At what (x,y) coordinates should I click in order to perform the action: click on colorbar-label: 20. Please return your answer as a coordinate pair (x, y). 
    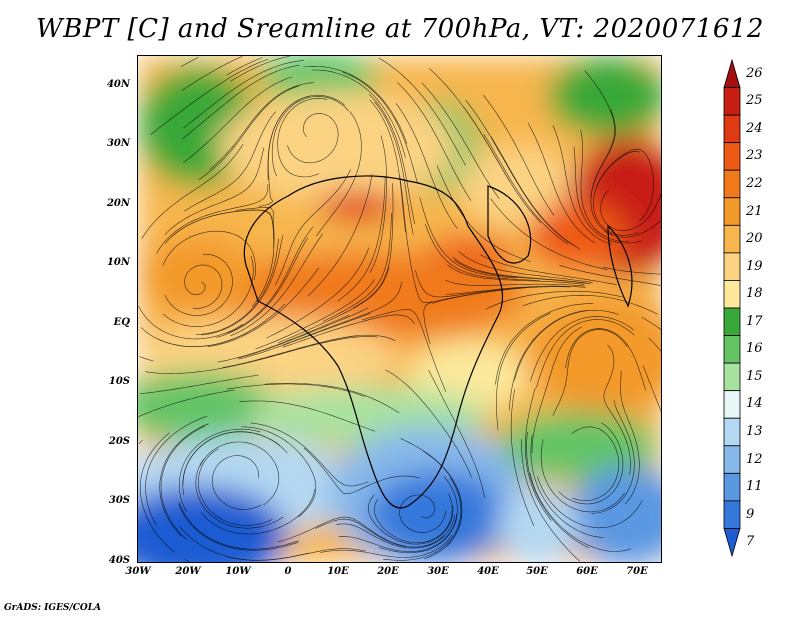
    Looking at the image, I should click on (754, 239).